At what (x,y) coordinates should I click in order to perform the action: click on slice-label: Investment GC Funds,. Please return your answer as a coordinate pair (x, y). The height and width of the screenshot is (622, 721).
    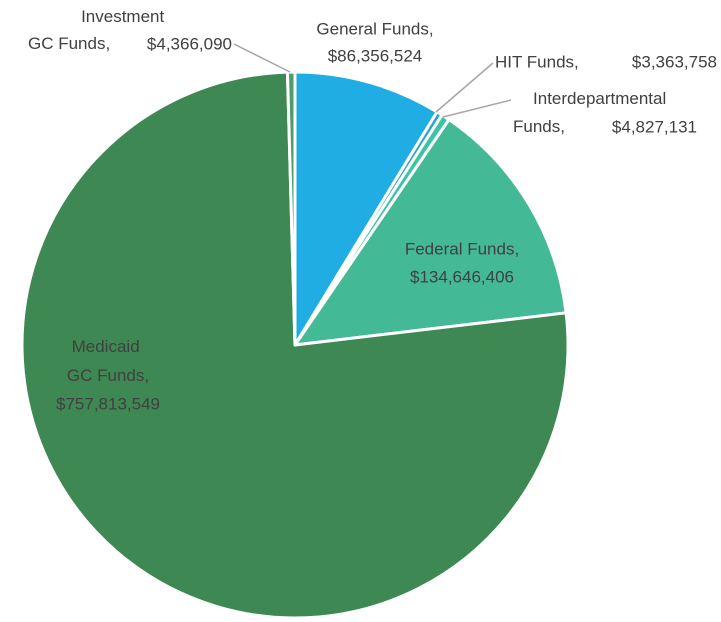
    Looking at the image, I should click on (98, 30).